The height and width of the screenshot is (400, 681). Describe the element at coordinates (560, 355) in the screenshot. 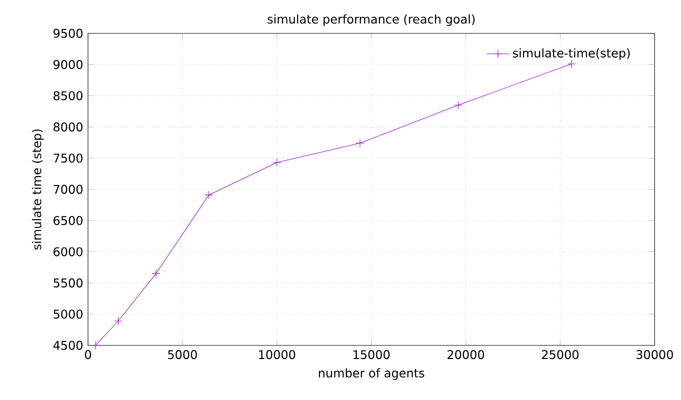

I see `x-tick-label: 25000` at that location.